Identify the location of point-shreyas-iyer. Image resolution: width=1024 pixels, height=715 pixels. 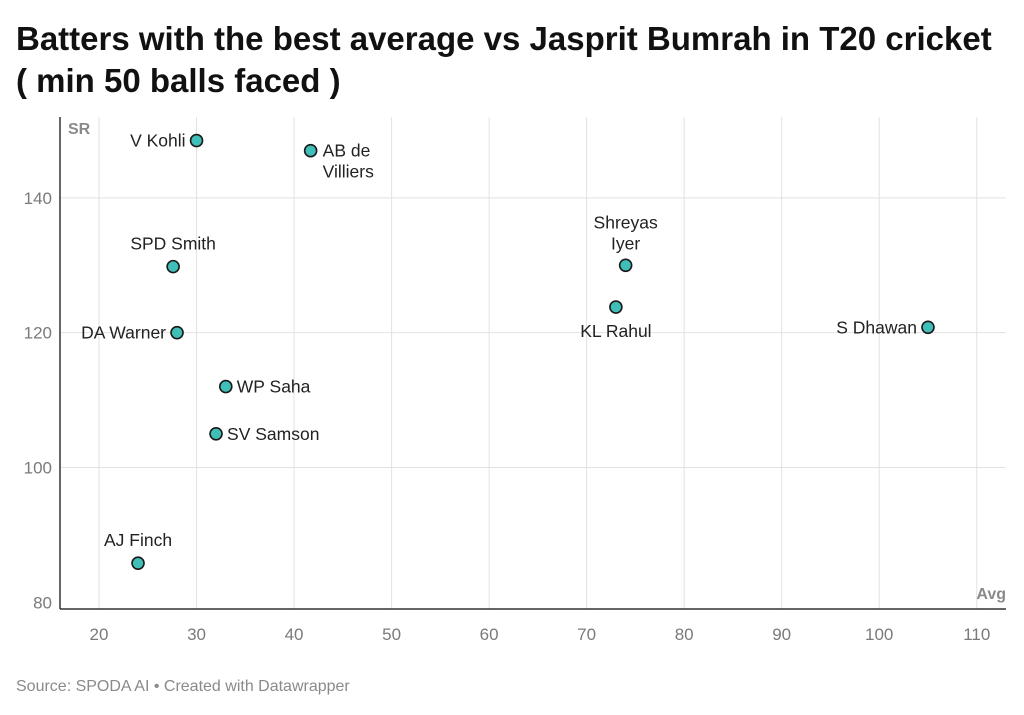
(625, 265).